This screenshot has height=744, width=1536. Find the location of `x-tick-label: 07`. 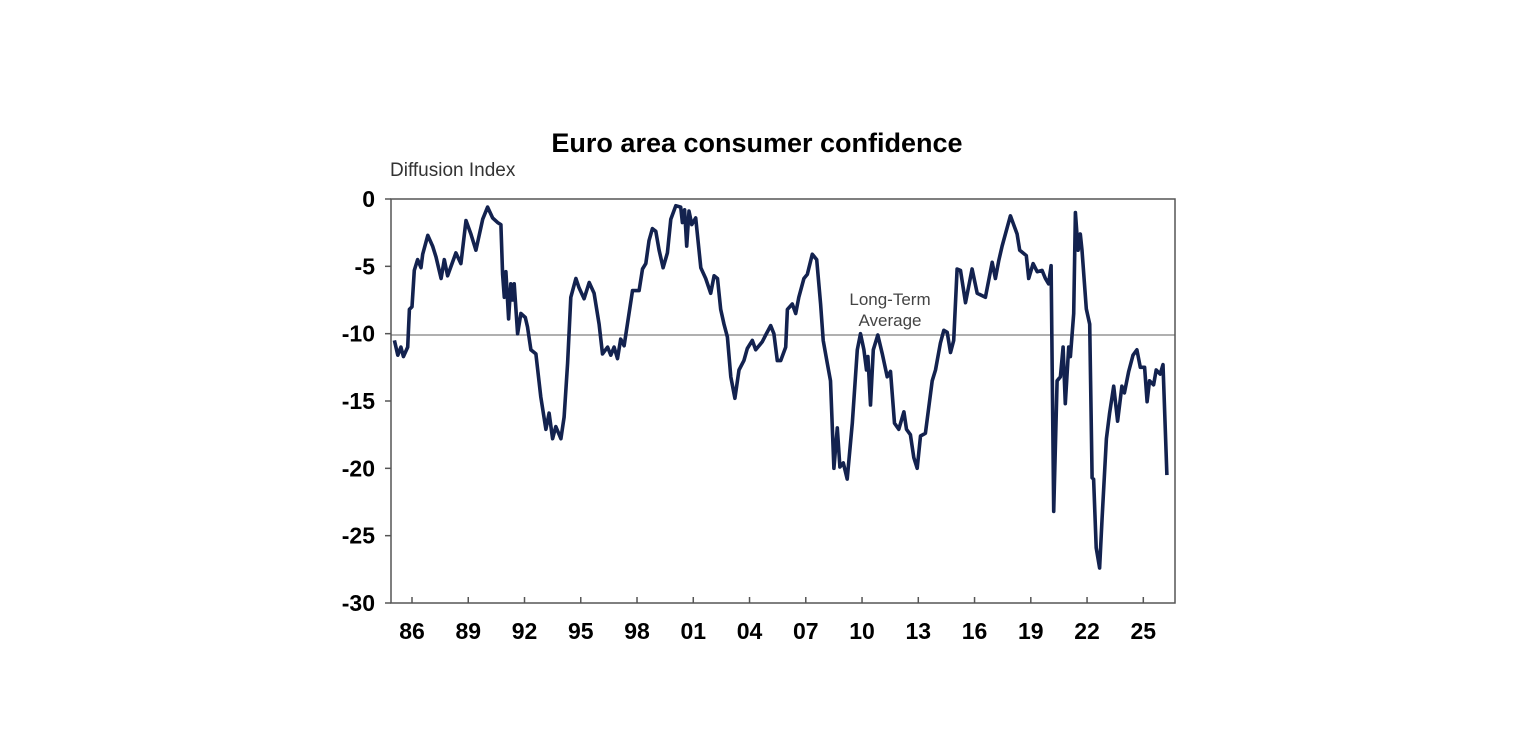

x-tick-label: 07 is located at coordinates (806, 631).